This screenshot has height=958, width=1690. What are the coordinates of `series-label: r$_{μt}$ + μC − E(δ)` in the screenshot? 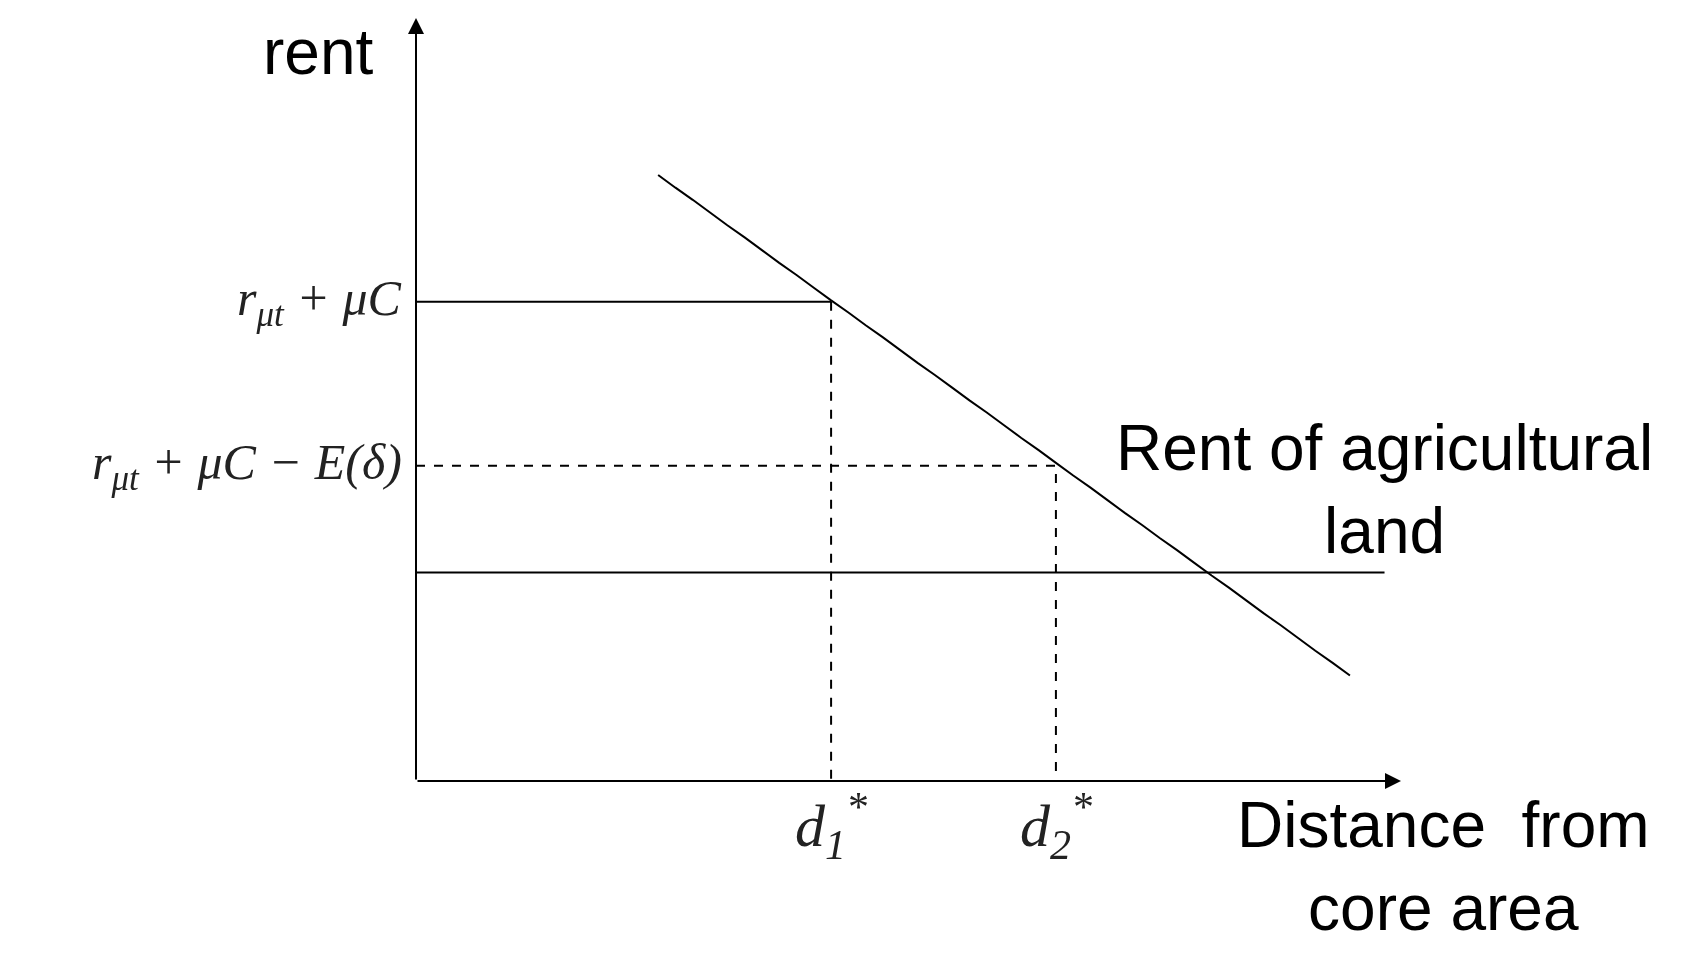 It's located at (247, 466).